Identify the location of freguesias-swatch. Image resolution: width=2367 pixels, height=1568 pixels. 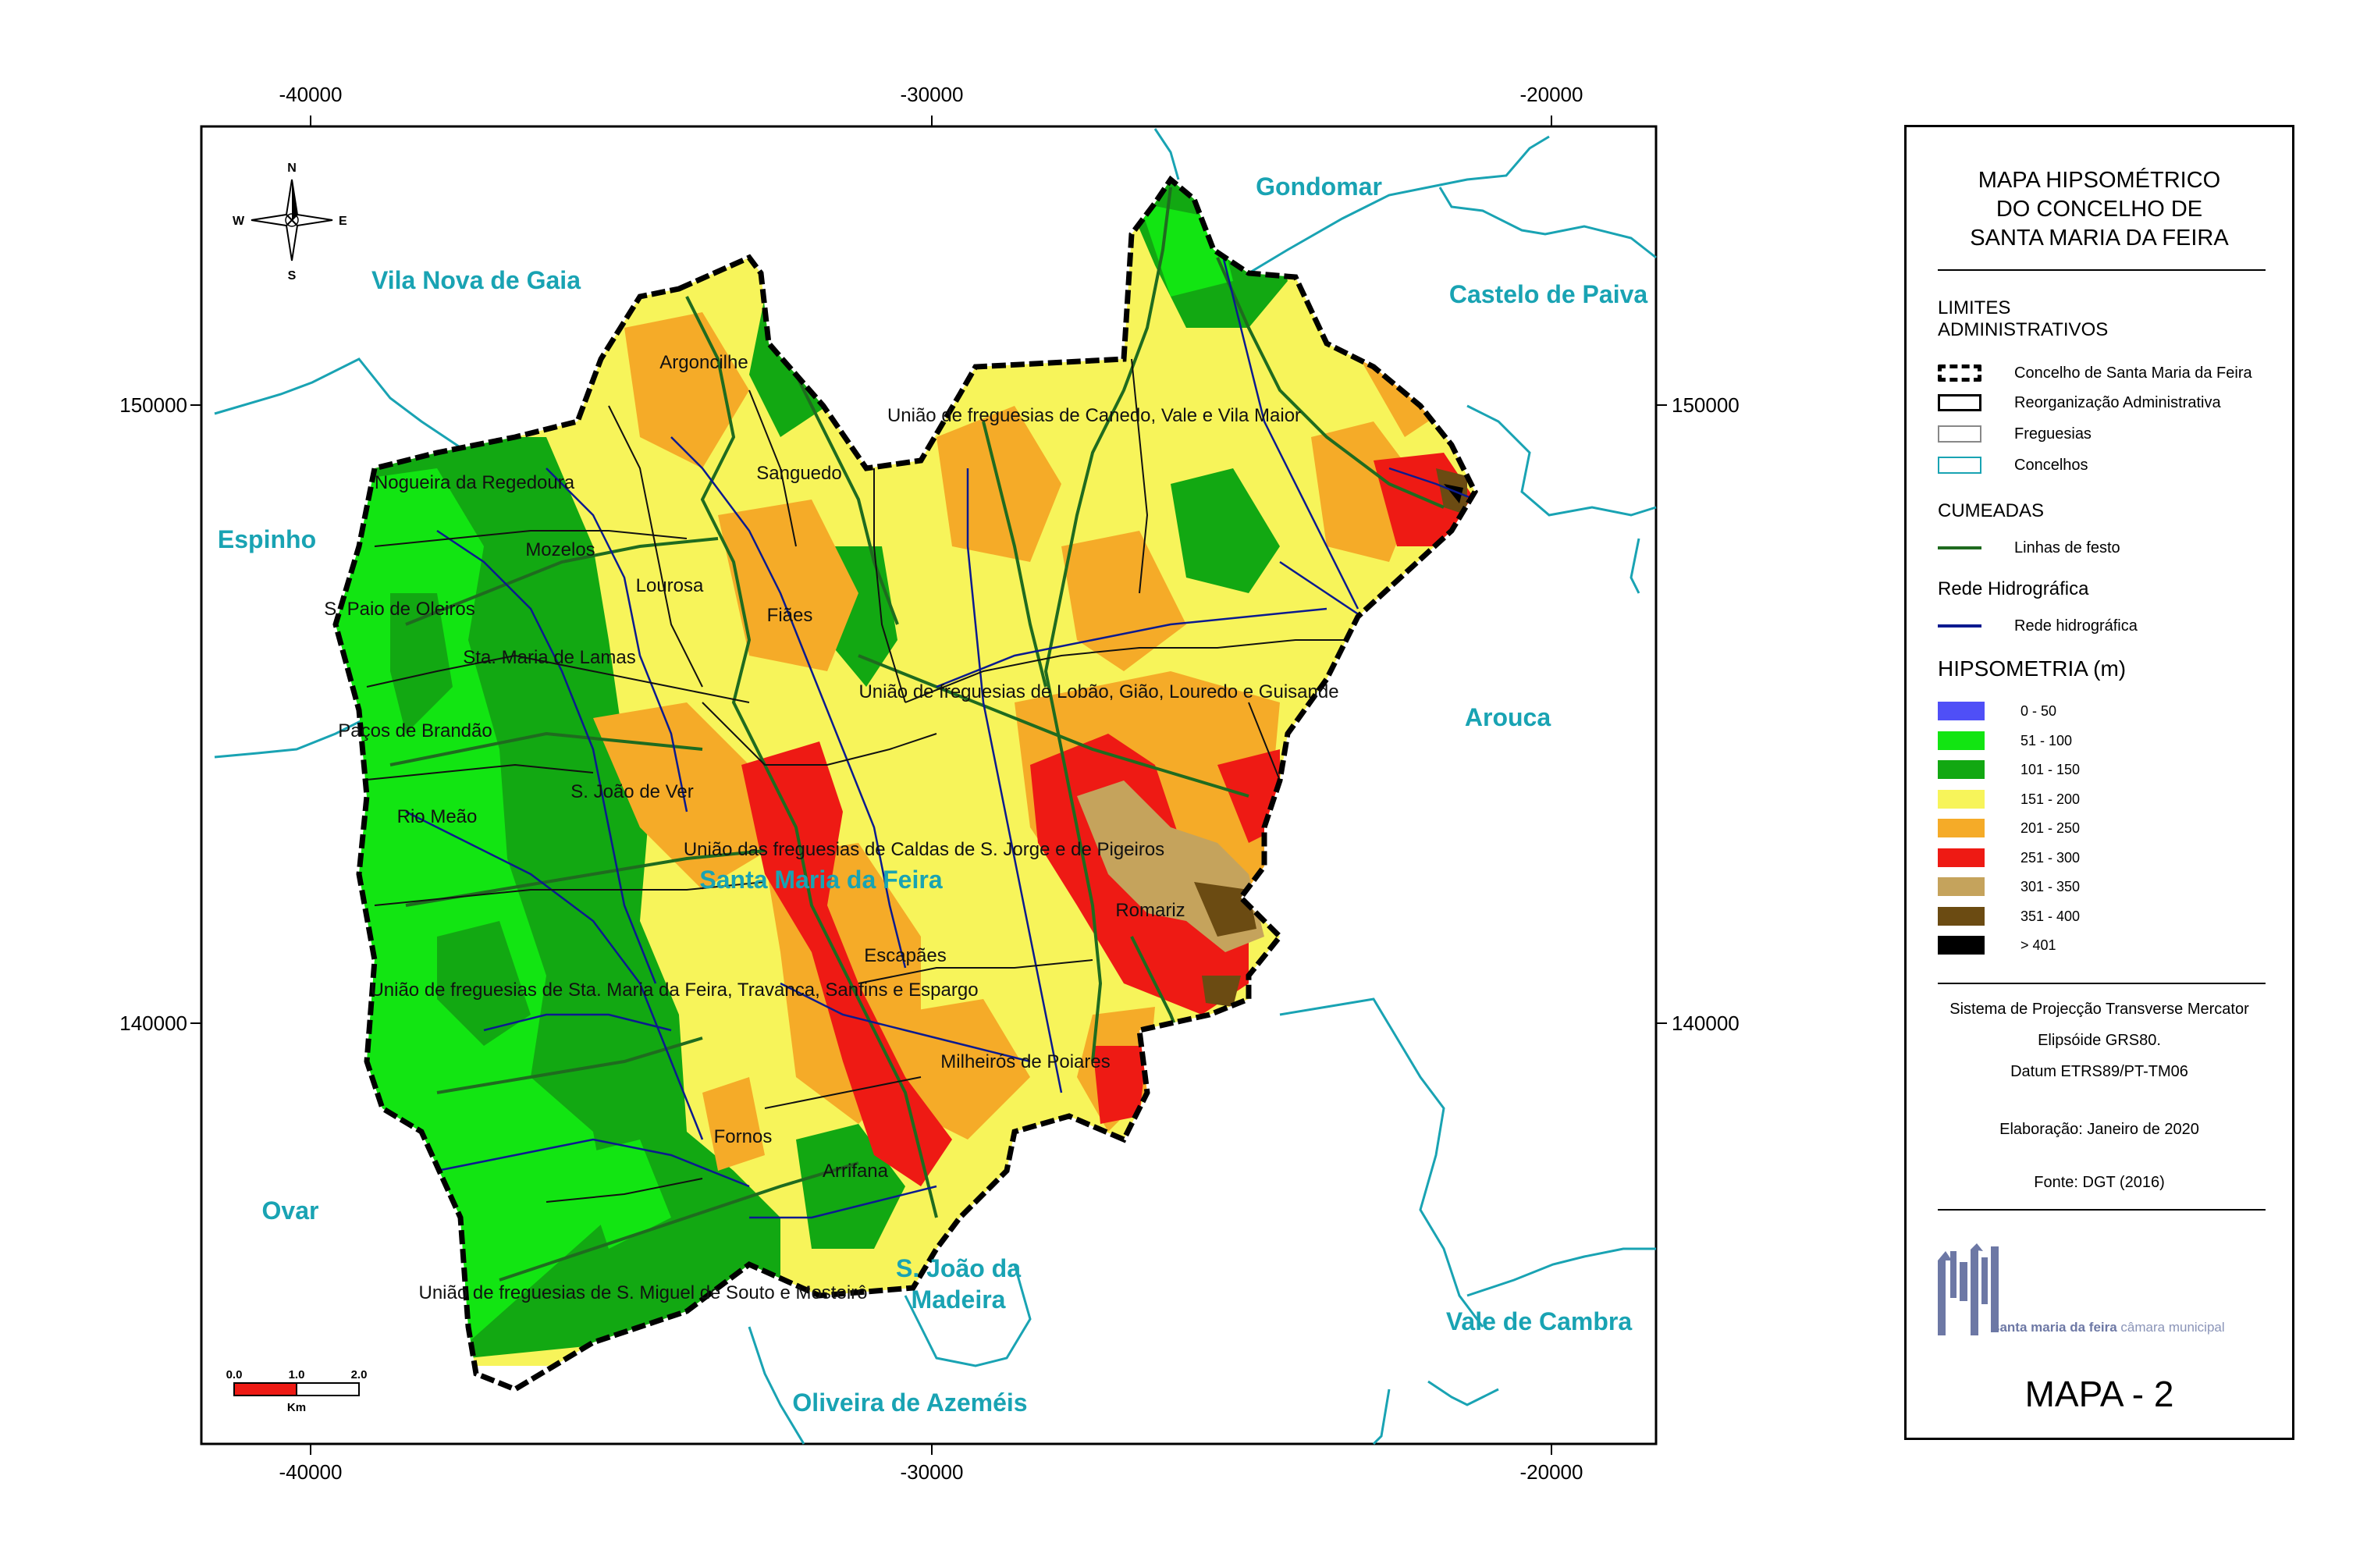
(1959, 434).